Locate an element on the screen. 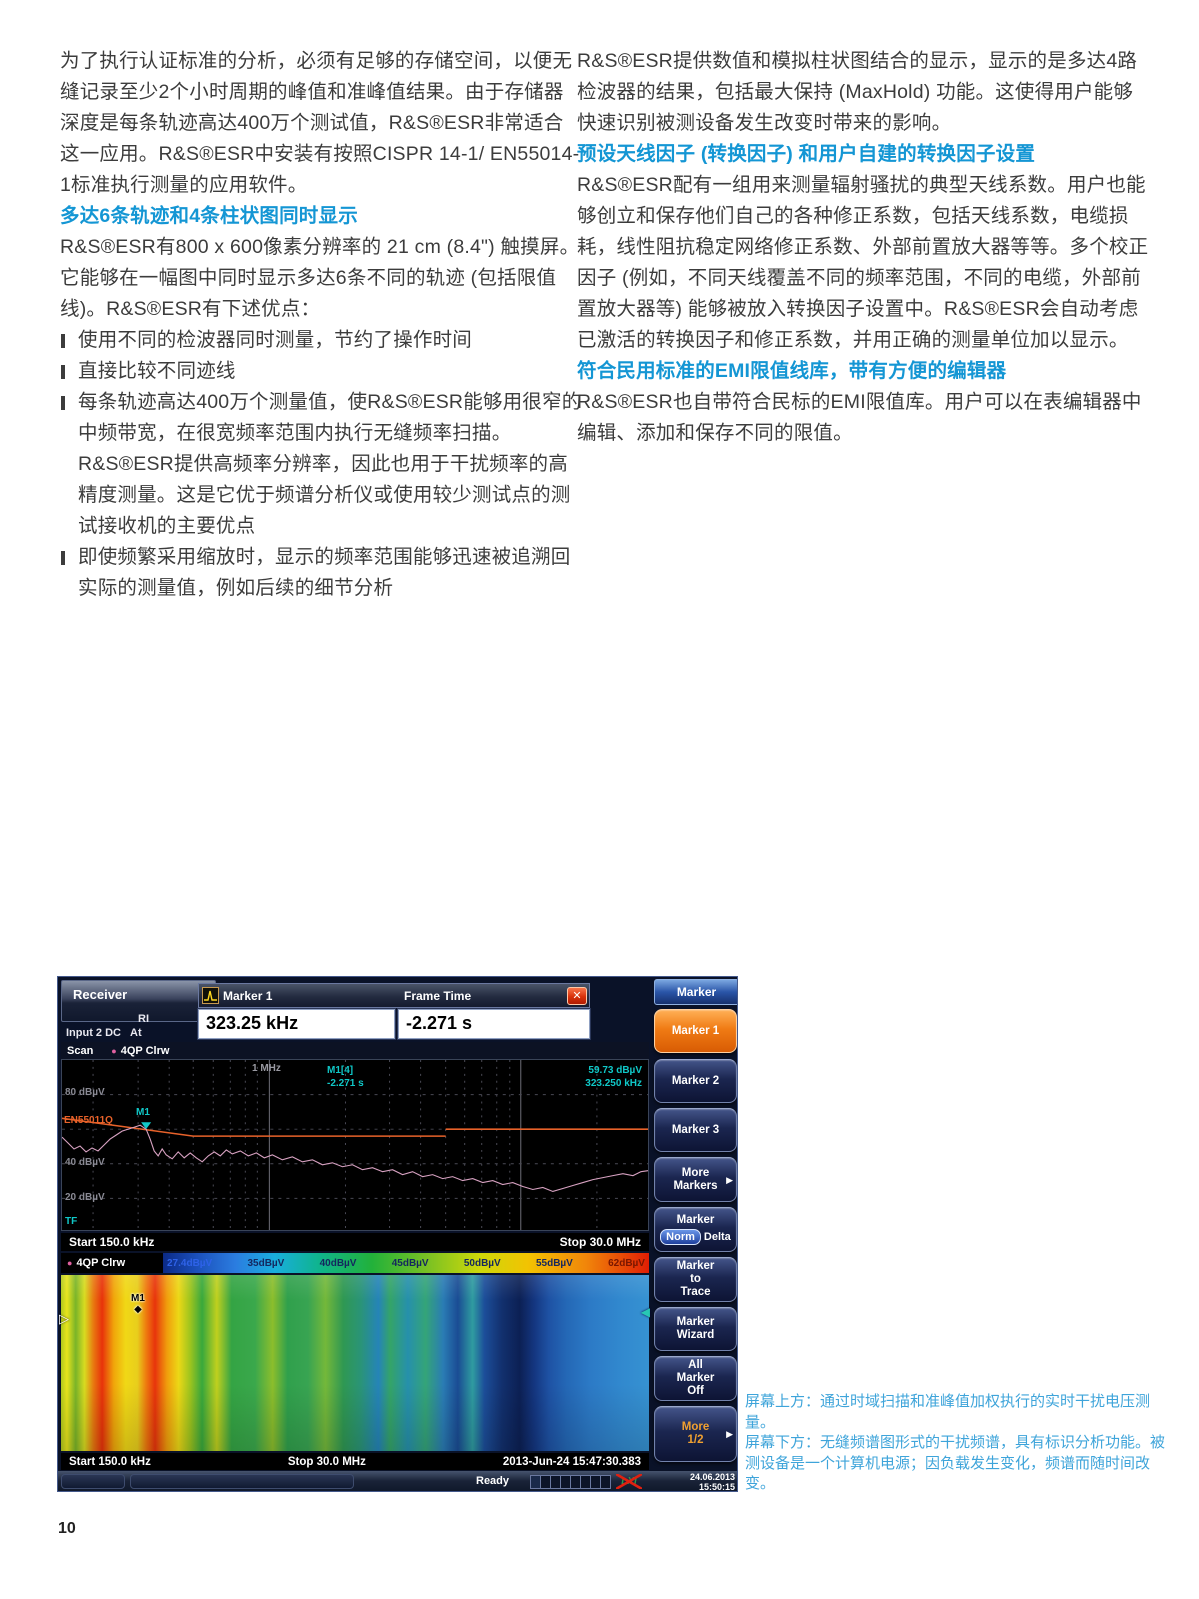  delta-toggle: Delta is located at coordinates (717, 1236).